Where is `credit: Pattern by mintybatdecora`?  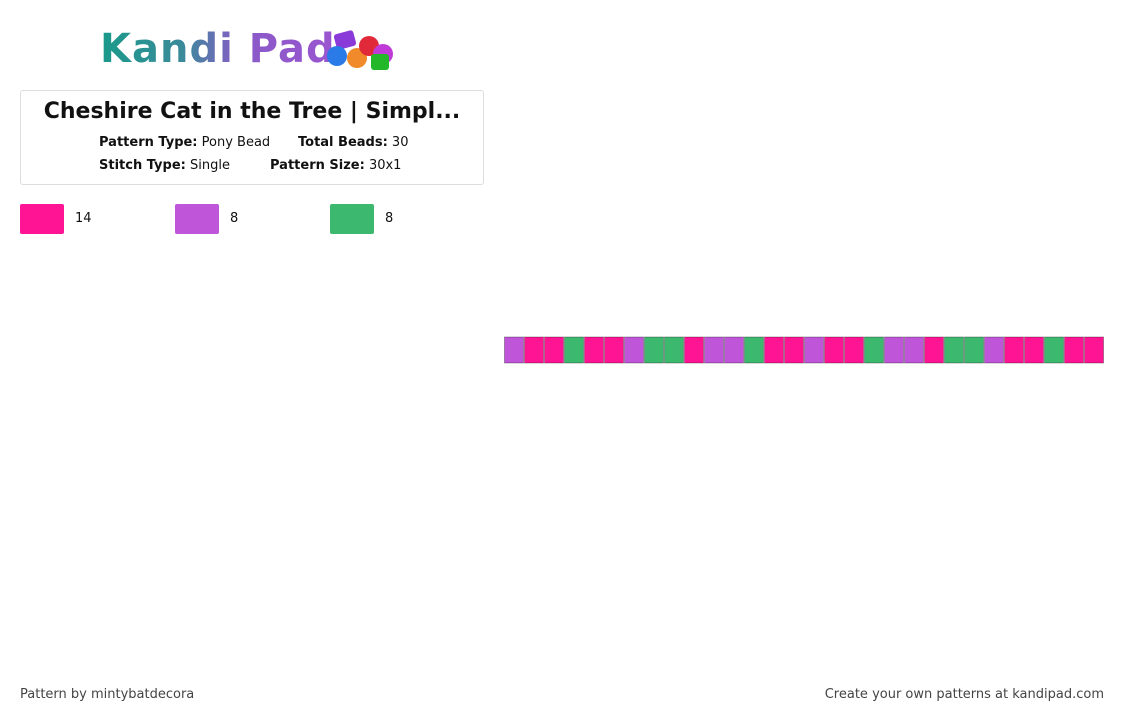 credit: Pattern by mintybatdecora is located at coordinates (107, 694).